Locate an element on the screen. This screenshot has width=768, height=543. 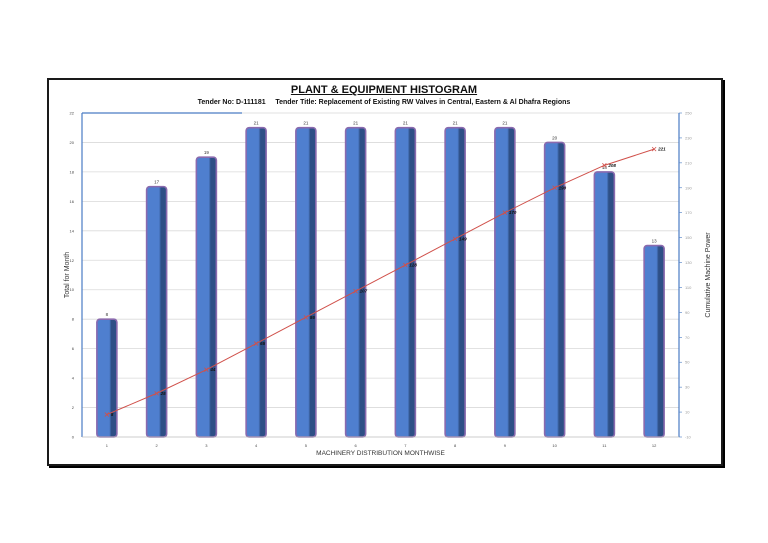
line-value-label: 149 is located at coordinates (463, 238).